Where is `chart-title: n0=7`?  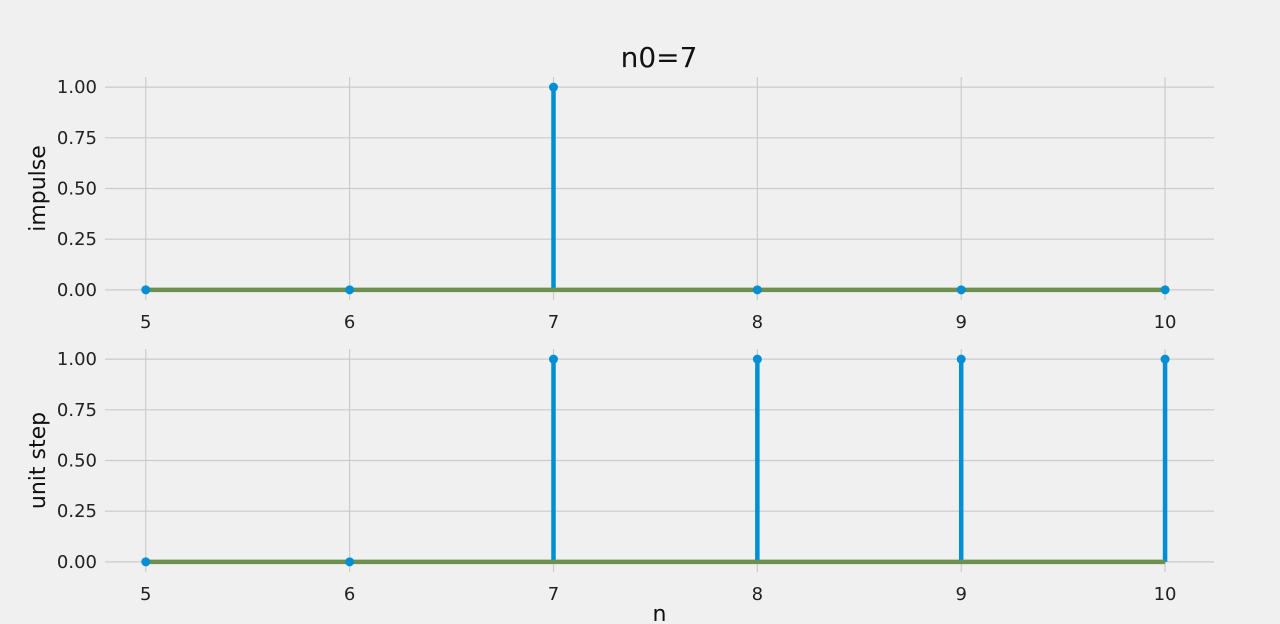 chart-title: n0=7 is located at coordinates (659, 57).